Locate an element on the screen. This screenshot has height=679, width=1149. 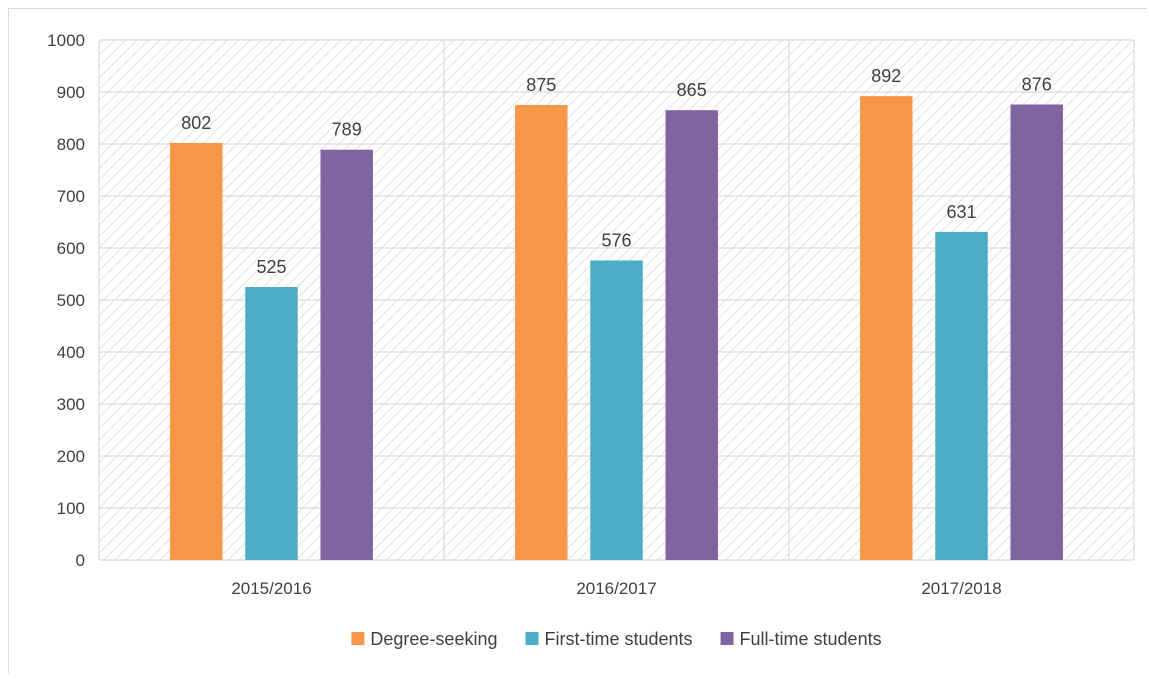
y-tick-label: 0 is located at coordinates (80, 560).